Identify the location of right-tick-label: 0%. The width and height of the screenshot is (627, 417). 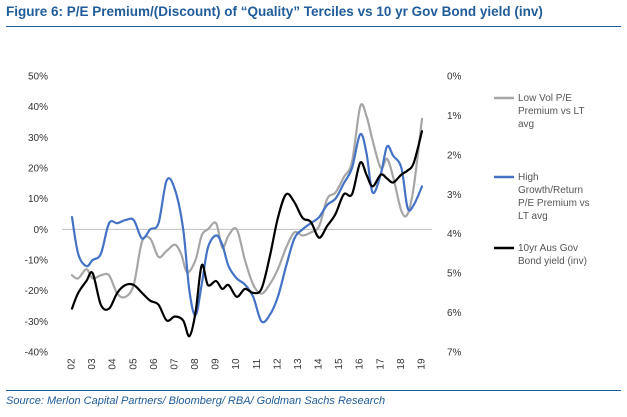
(454, 77).